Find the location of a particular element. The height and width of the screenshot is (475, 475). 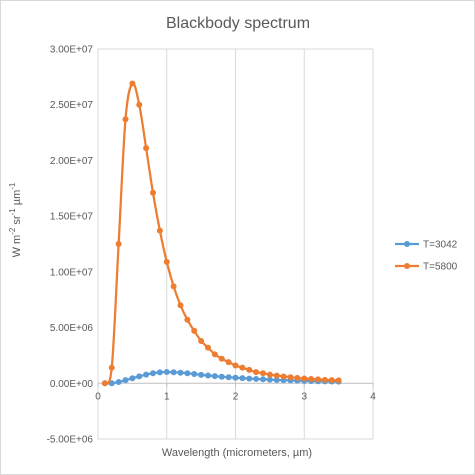

y-label-part: sr is located at coordinates (17, 221).